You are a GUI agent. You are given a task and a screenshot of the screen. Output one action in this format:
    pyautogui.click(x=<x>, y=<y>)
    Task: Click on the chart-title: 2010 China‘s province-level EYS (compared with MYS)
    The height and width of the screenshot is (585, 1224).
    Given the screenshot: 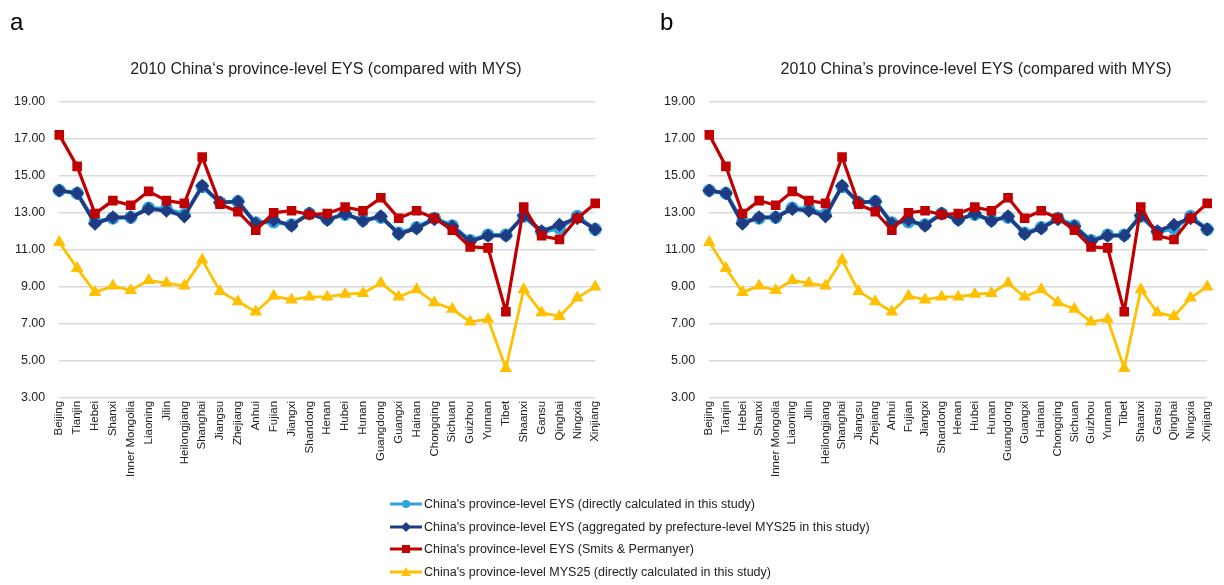 What is the action you would take?
    pyautogui.click(x=326, y=69)
    